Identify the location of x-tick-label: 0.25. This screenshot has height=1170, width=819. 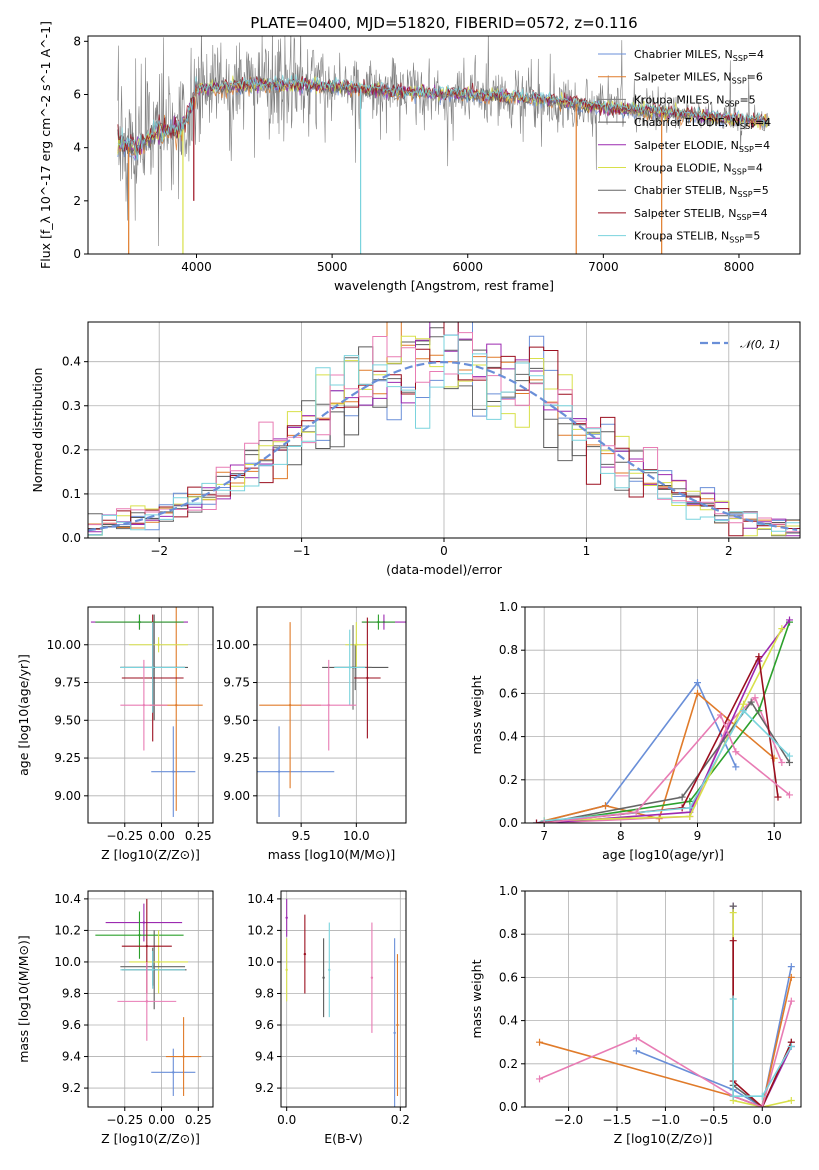
(198, 1120).